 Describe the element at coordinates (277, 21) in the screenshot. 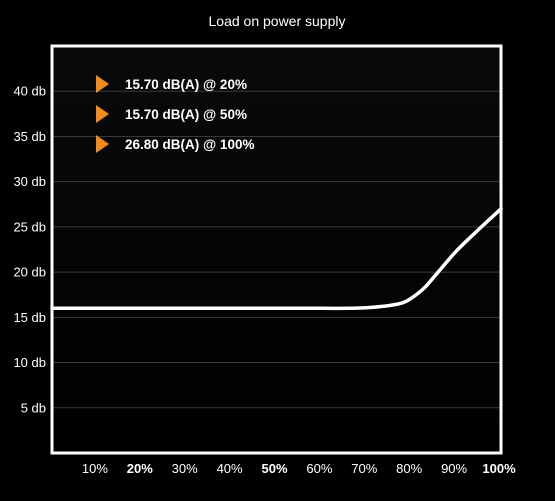

I see `chart-title: Load on power supply` at that location.